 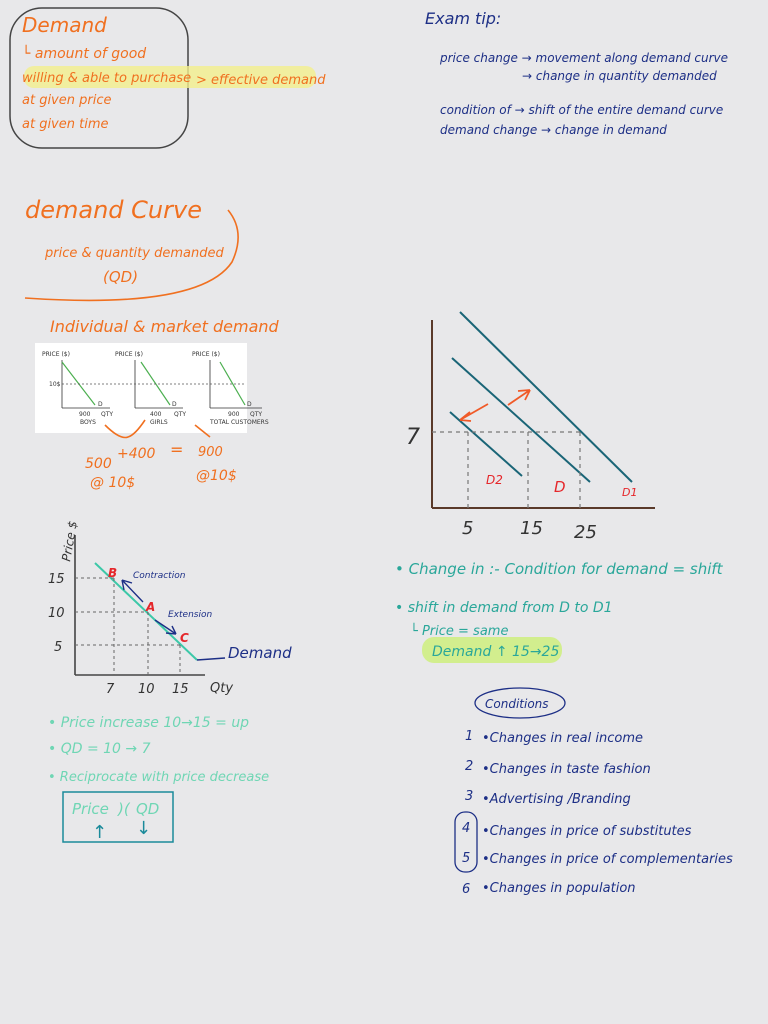 I want to click on definition-line: at given price, so click(x=66, y=100).